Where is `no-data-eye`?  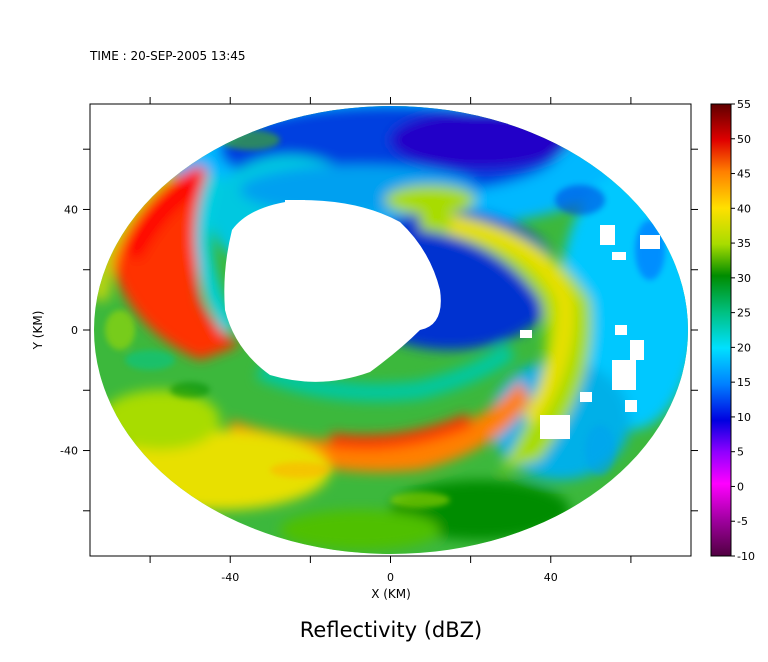 no-data-eye is located at coordinates (332, 291).